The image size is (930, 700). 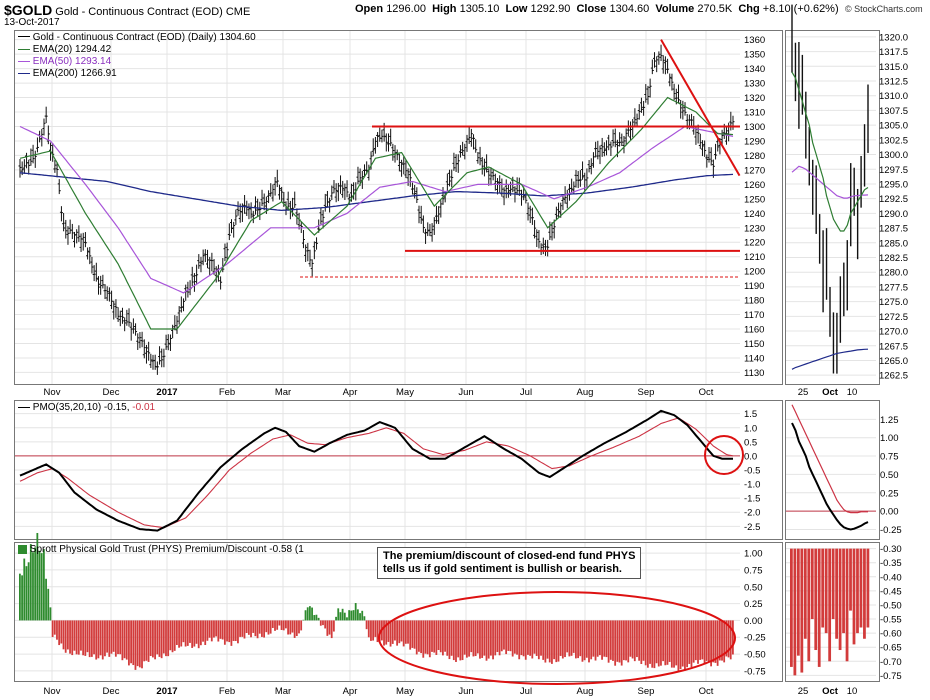 I want to click on zoom-phys-tick-label: -0.65, so click(x=891, y=648).